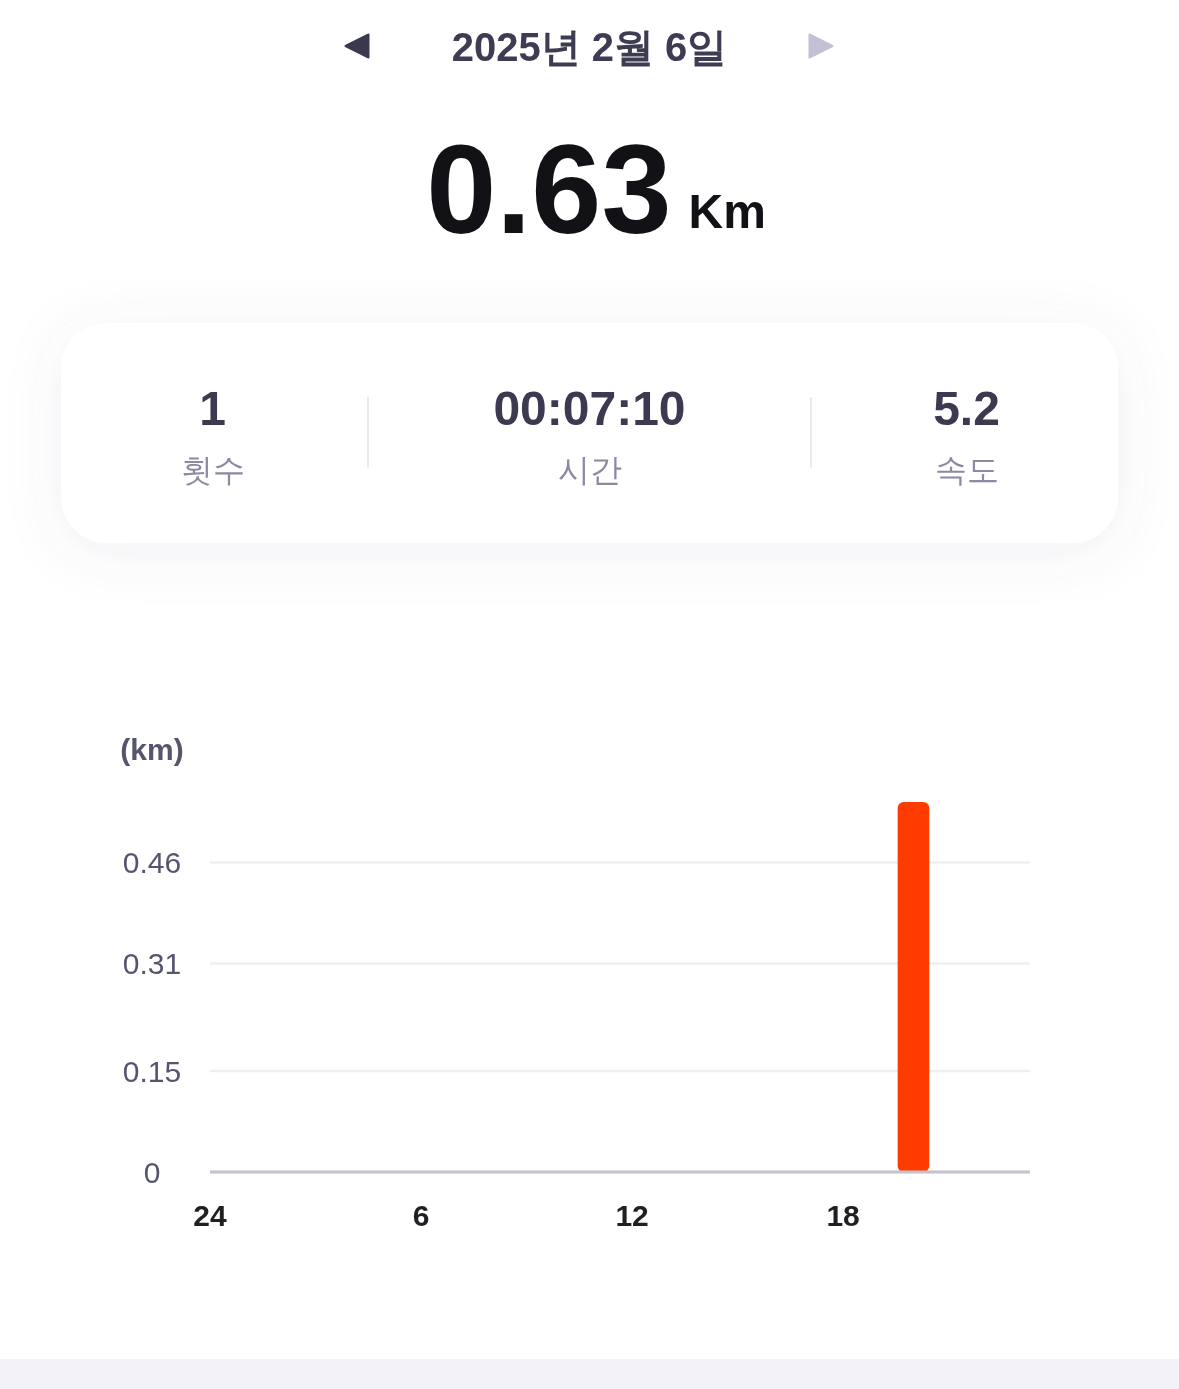 The width and height of the screenshot is (1179, 1389). I want to click on text: 속도, so click(966, 470).